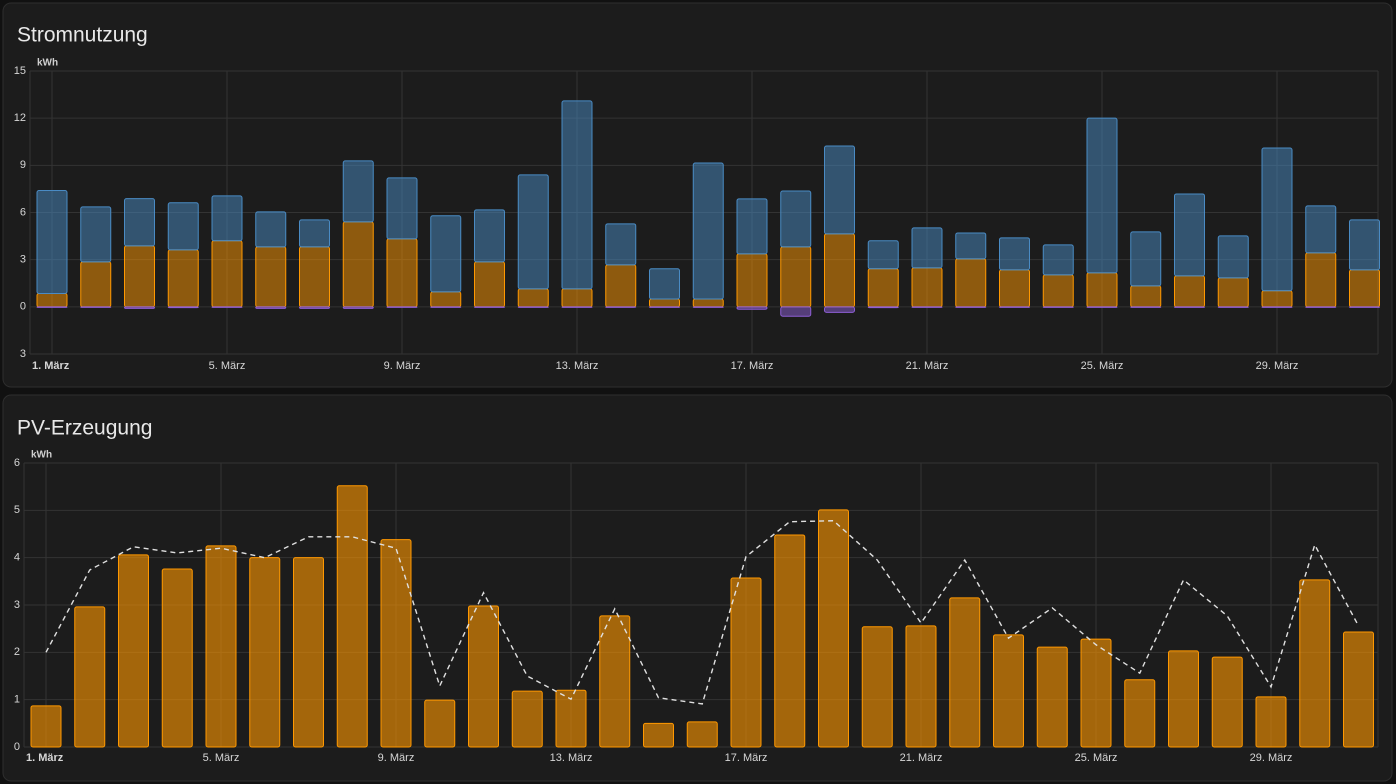  Describe the element at coordinates (17, 510) in the screenshot. I see `y-tick-label: 5` at that location.